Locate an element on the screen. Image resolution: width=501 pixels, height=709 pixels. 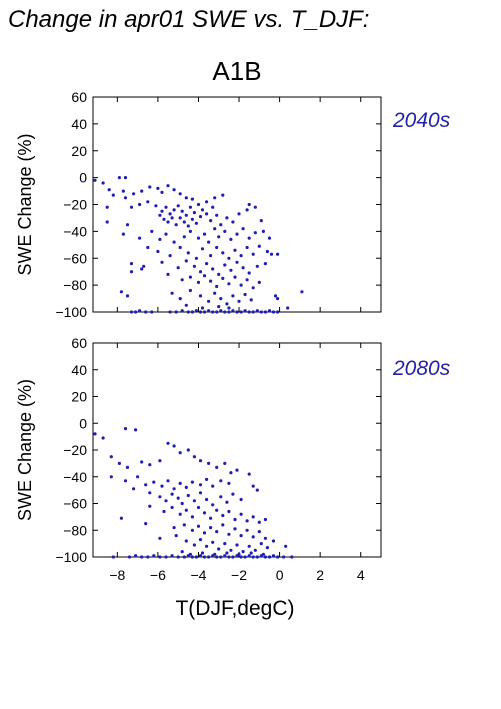
y-tick-label: −60 is located at coordinates (75, 504).